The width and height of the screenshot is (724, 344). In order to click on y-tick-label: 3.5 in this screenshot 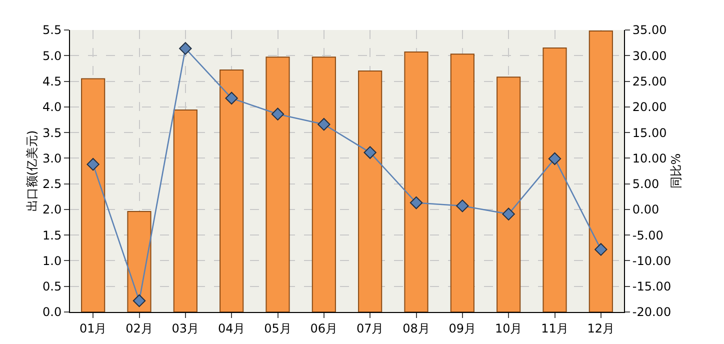, I will do `click(52, 133)`.